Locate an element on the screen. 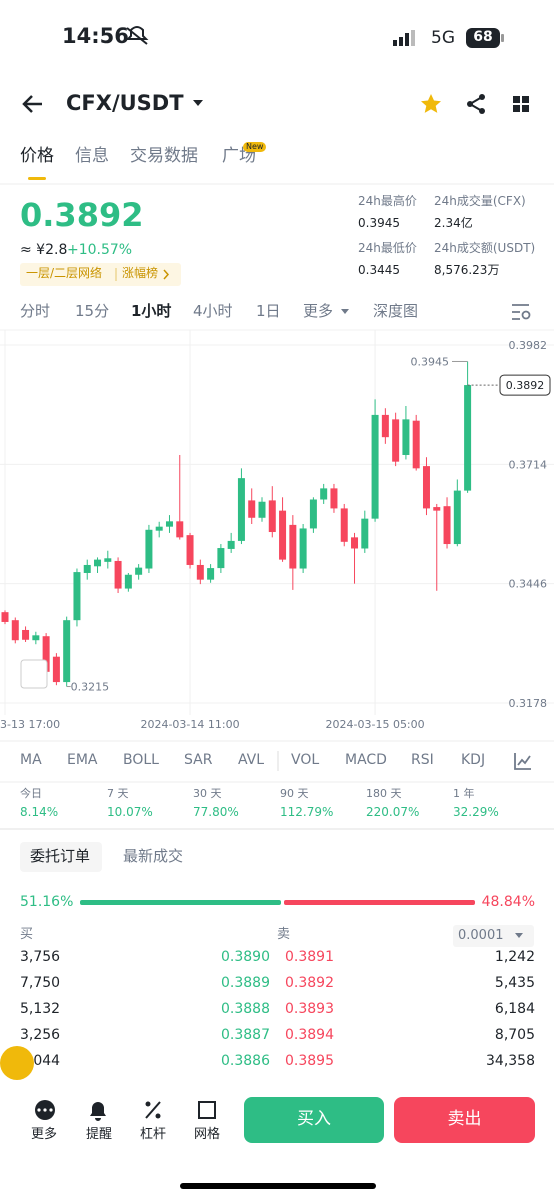 The width and height of the screenshot is (554, 1200). tag: 一层/二层网络 is located at coordinates (64, 273).